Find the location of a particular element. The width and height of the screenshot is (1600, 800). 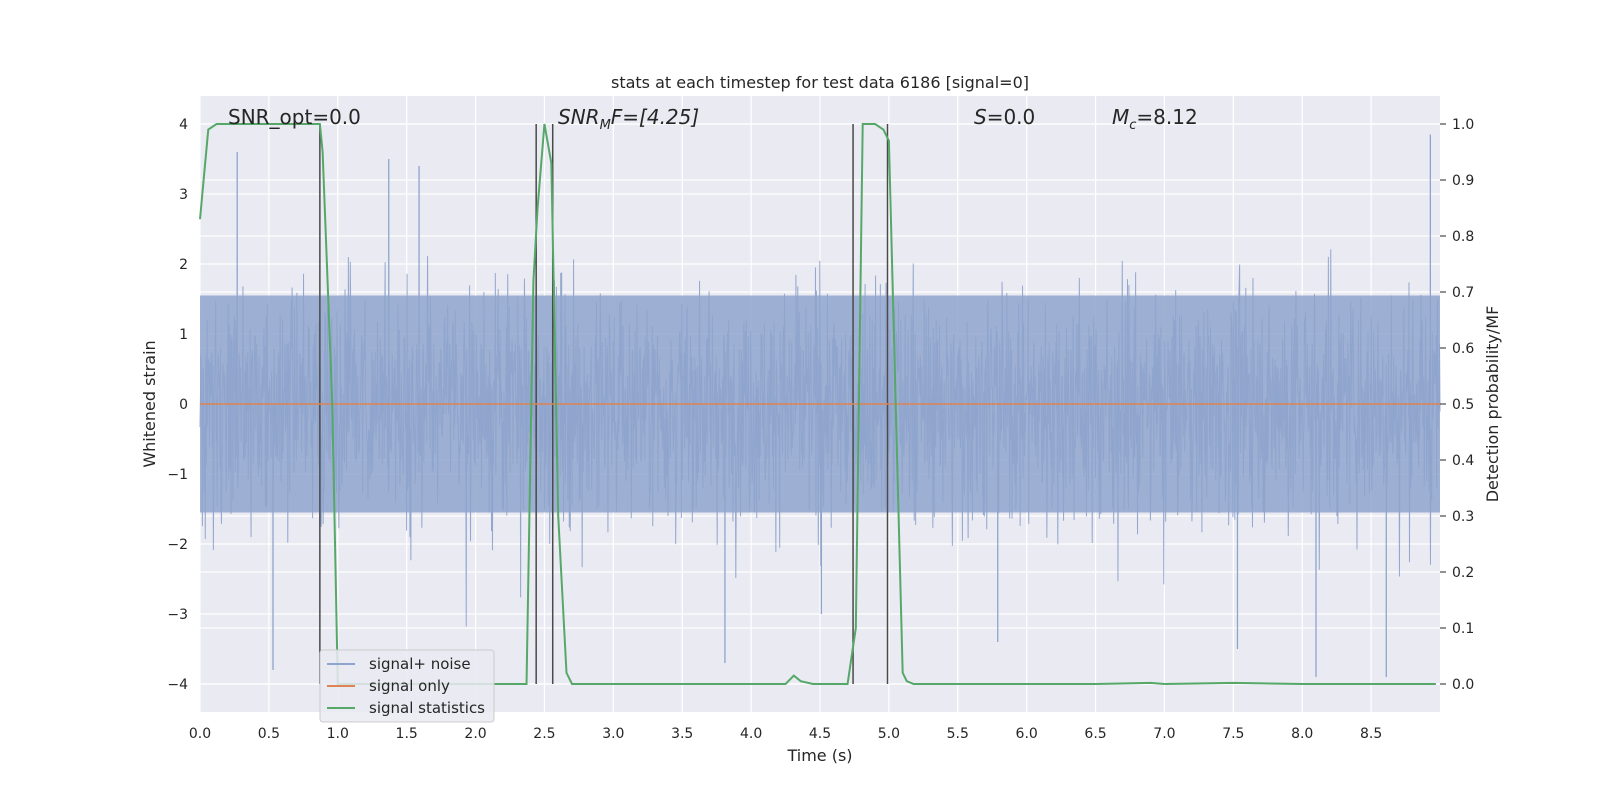

legend-label-stats: signal statistics is located at coordinates (427, 708).